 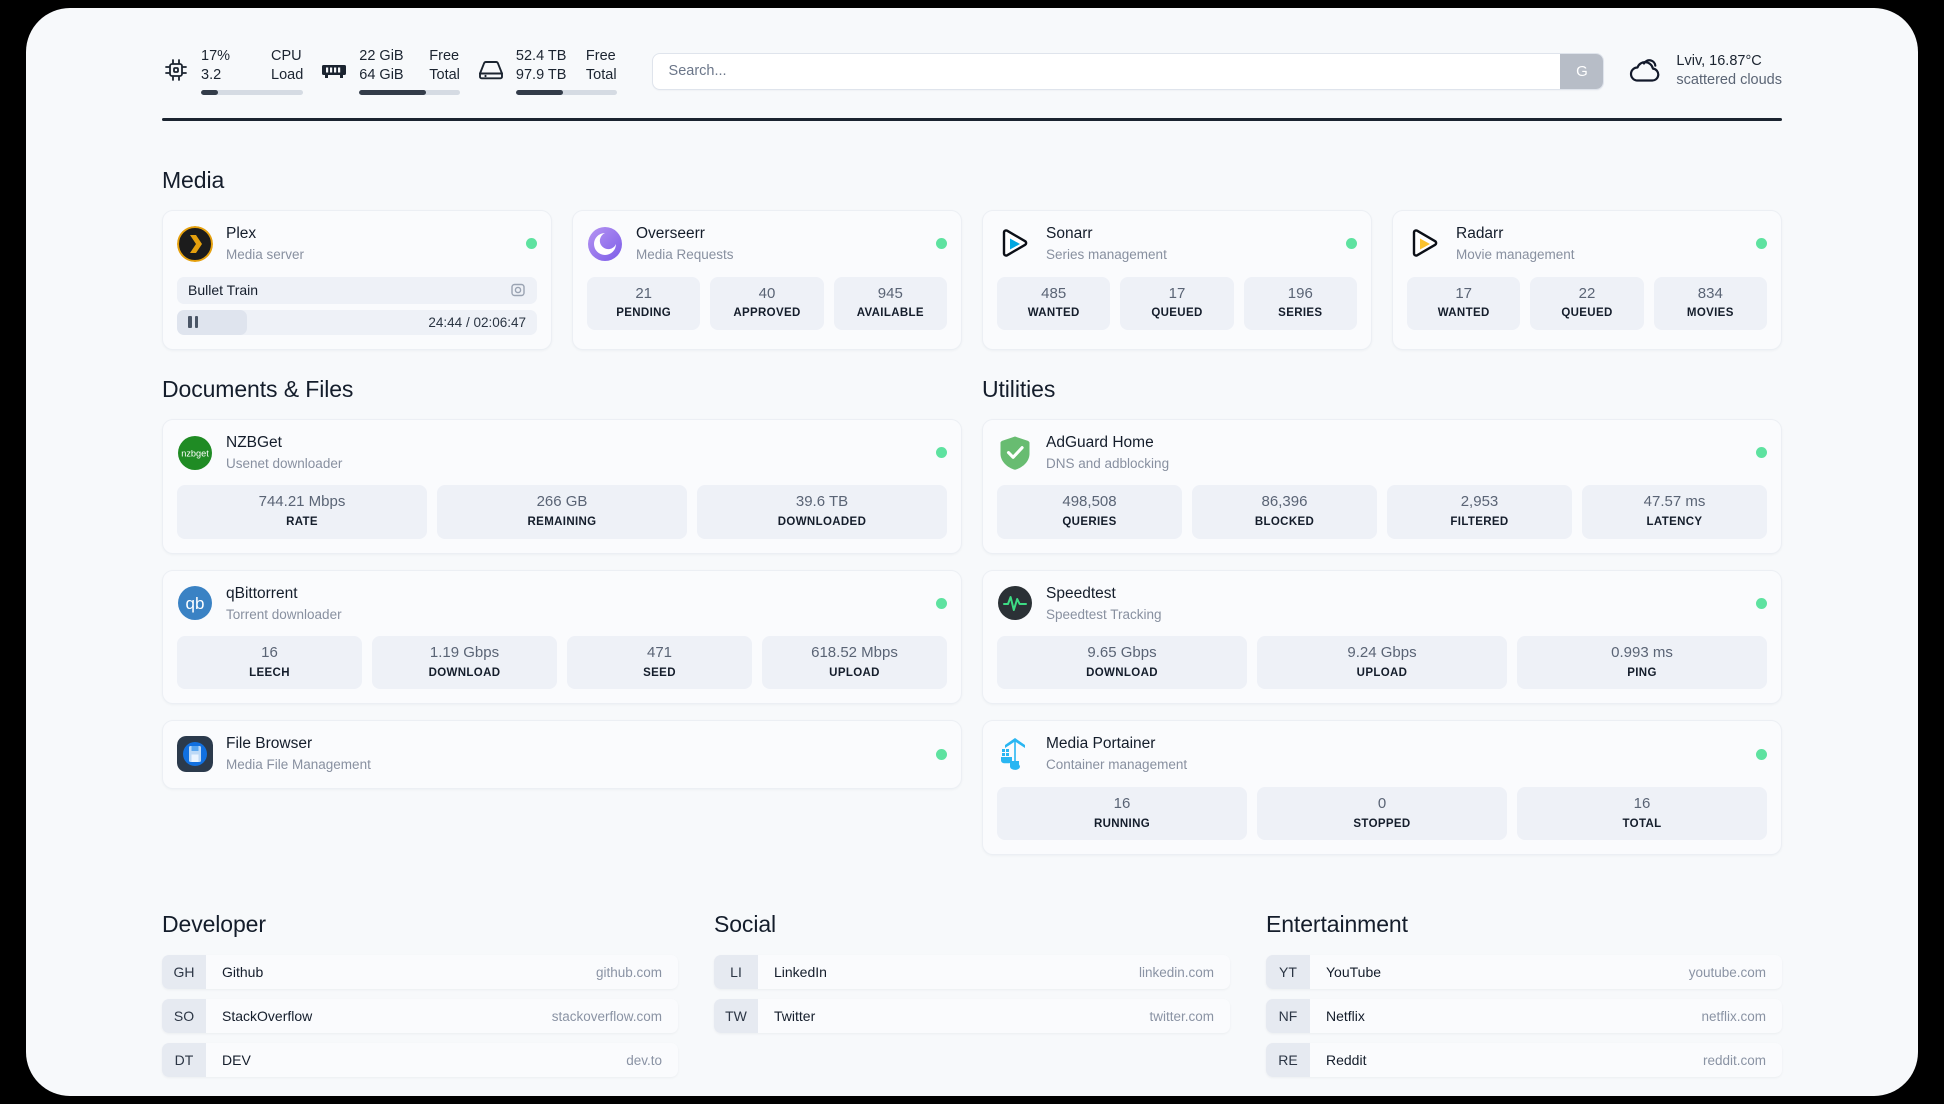 What do you see at coordinates (1382, 663) in the screenshot?
I see `stat-box: 9.24 Gbps UPLOAD` at bounding box center [1382, 663].